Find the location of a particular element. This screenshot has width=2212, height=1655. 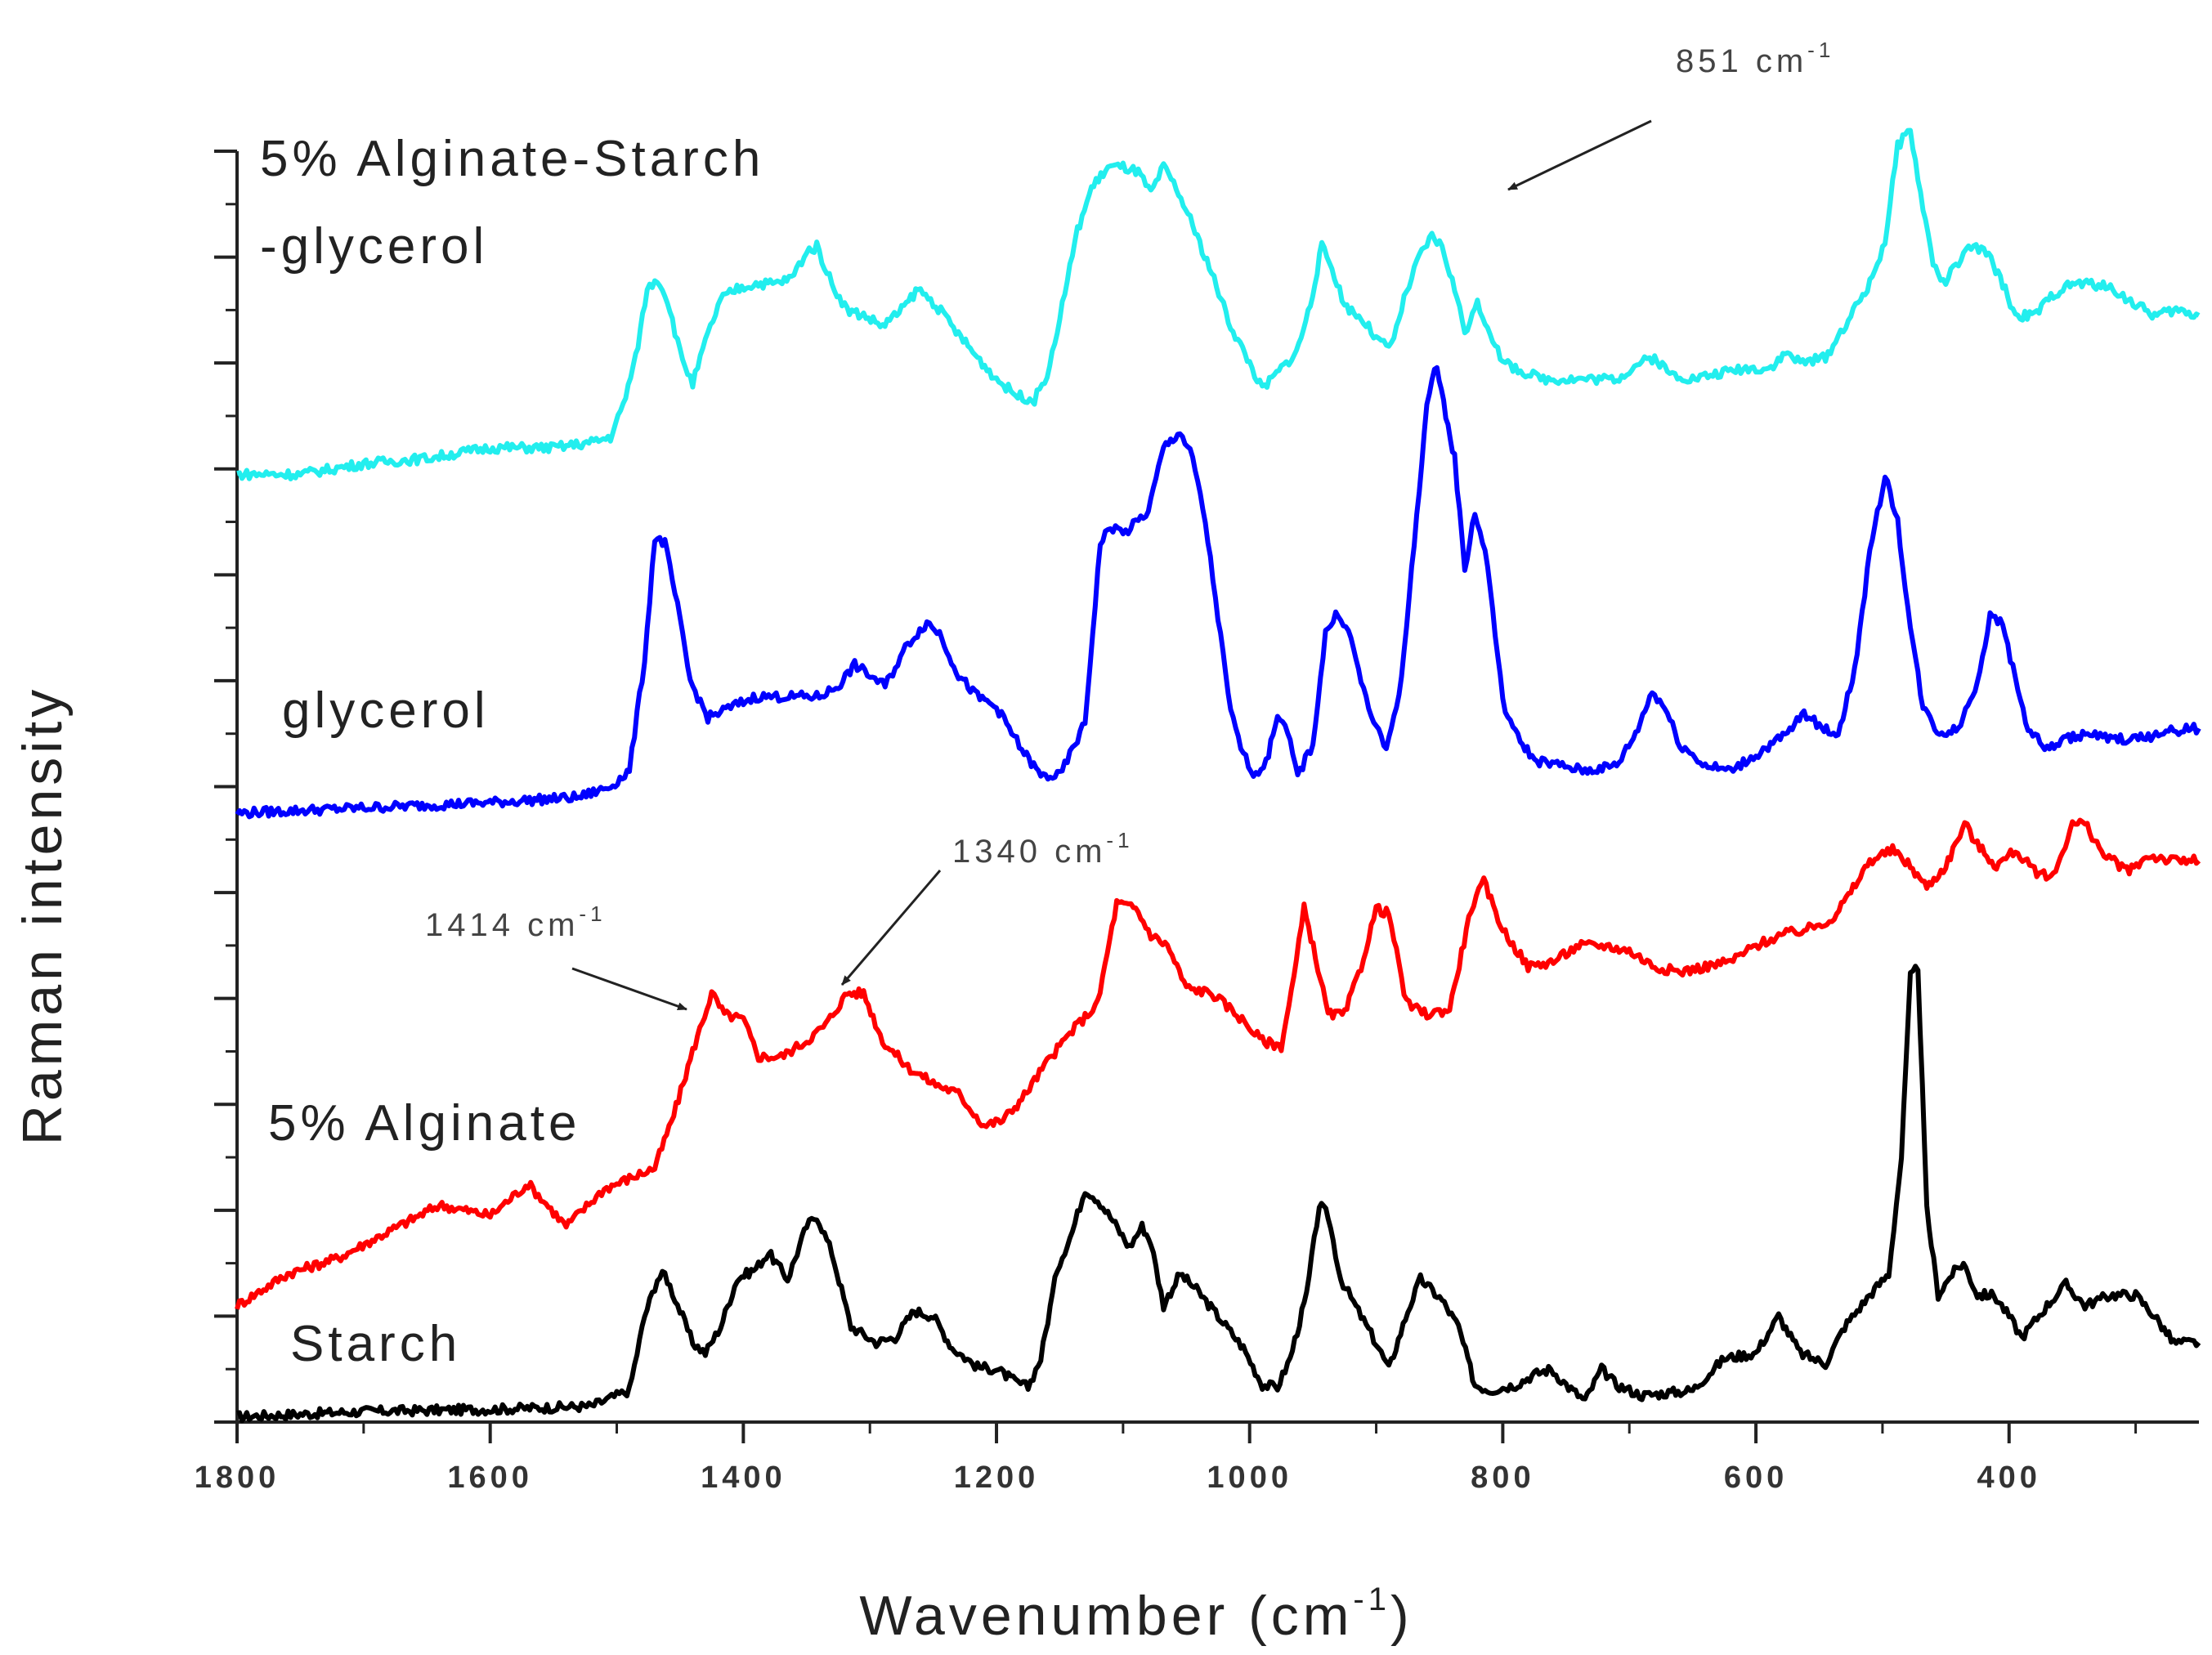

x-tick-label: 800 is located at coordinates (1502, 1477).